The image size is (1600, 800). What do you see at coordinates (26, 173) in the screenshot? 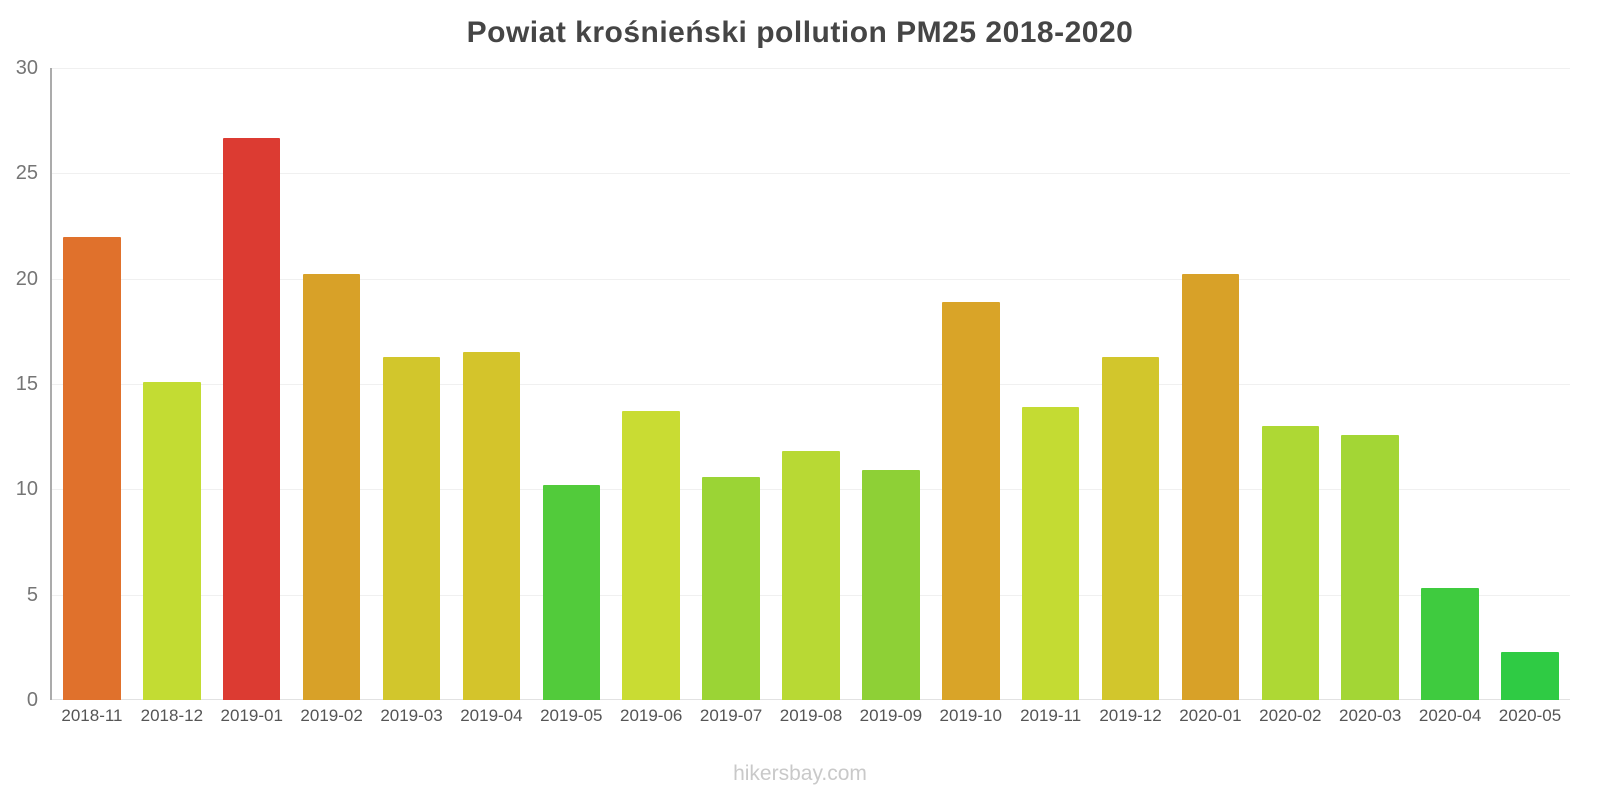
I see `y-tick-label-25: 25` at bounding box center [26, 173].